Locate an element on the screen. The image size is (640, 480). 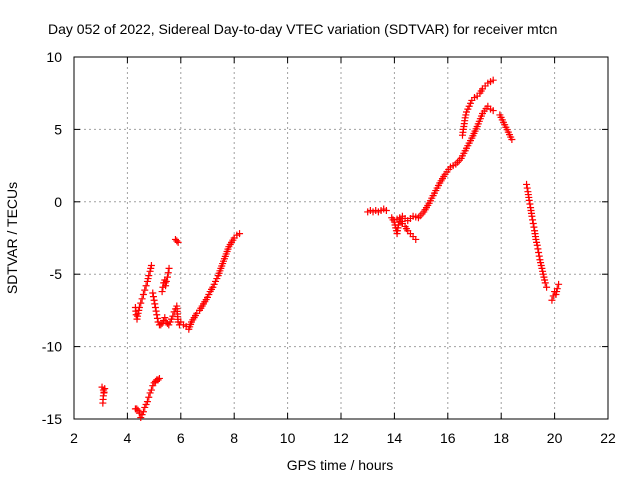
series-seg8 is located at coordinates (377, 210).